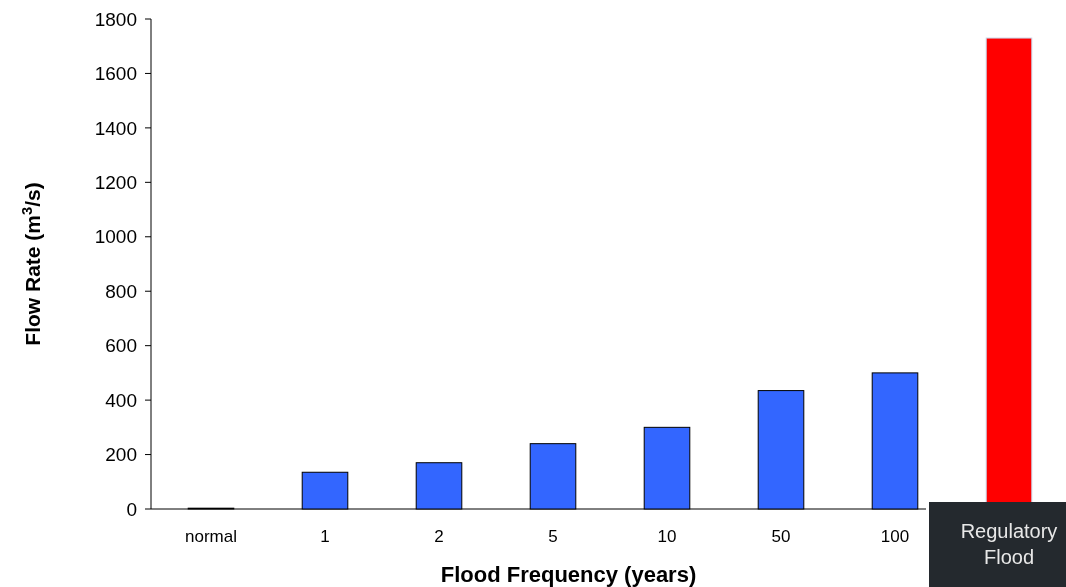 This screenshot has height=587, width=1066. Describe the element at coordinates (121, 346) in the screenshot. I see `y-tick-label: 600` at that location.